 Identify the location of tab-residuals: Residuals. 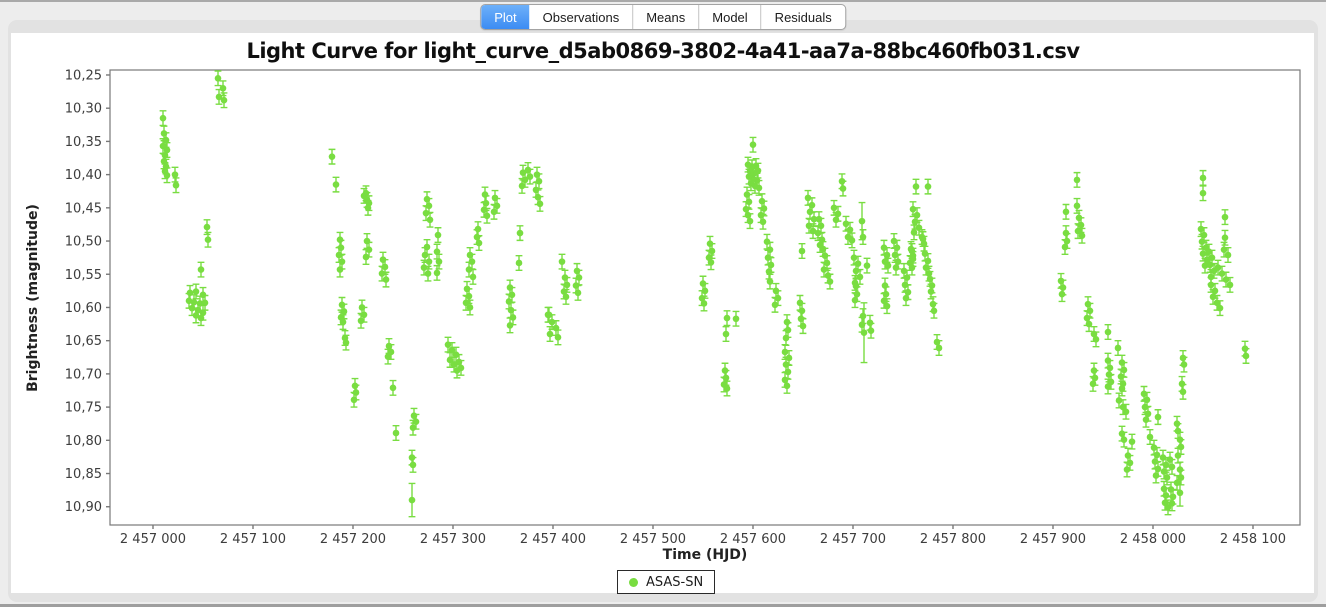
(802, 17).